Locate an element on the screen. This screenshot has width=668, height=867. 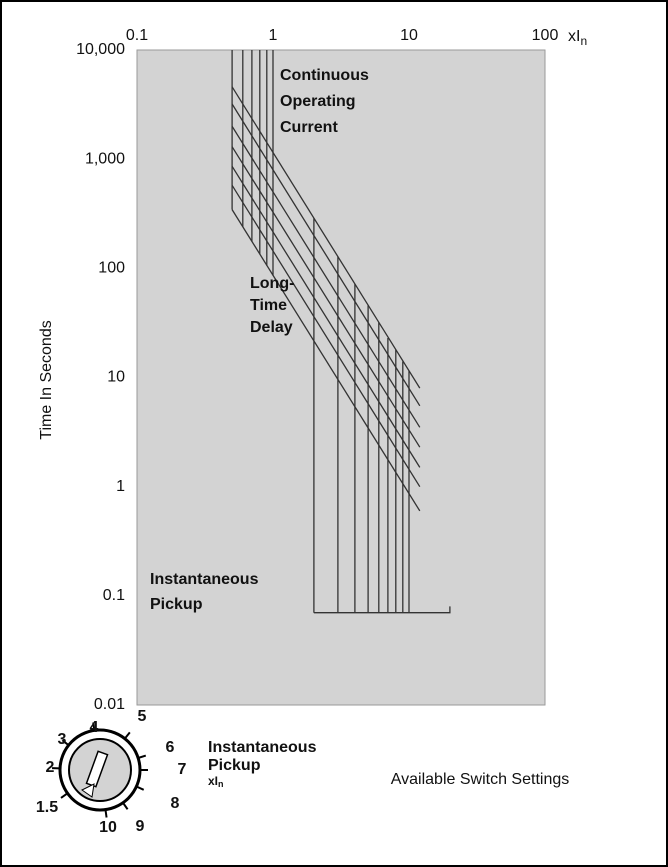
dial-title: Instantaneous is located at coordinates (262, 747).